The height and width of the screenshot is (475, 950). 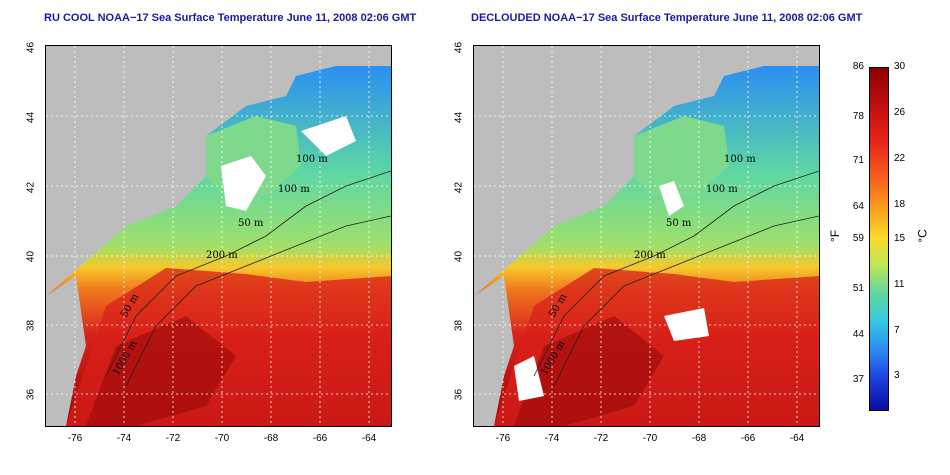 What do you see at coordinates (900, 238) in the screenshot?
I see `colorbar-celsius-tick: 15` at bounding box center [900, 238].